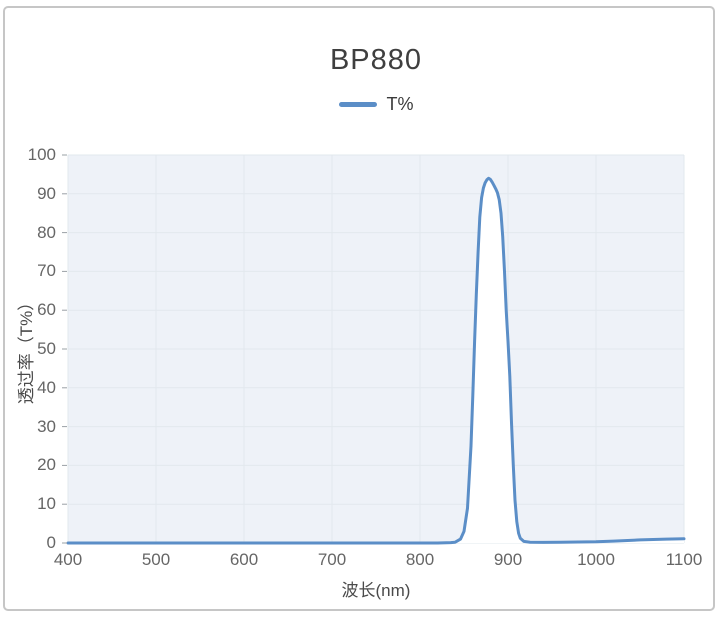  Describe the element at coordinates (51, 542) in the screenshot. I see `y-tick-label: 0` at that location.